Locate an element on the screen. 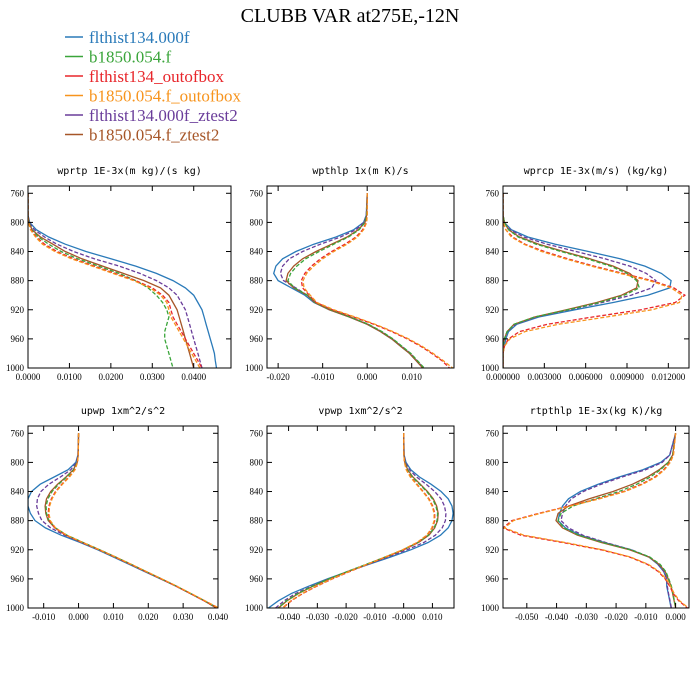 The height and width of the screenshot is (700, 700). xtick-label-5-0: -0.050 is located at coordinates (527, 617).